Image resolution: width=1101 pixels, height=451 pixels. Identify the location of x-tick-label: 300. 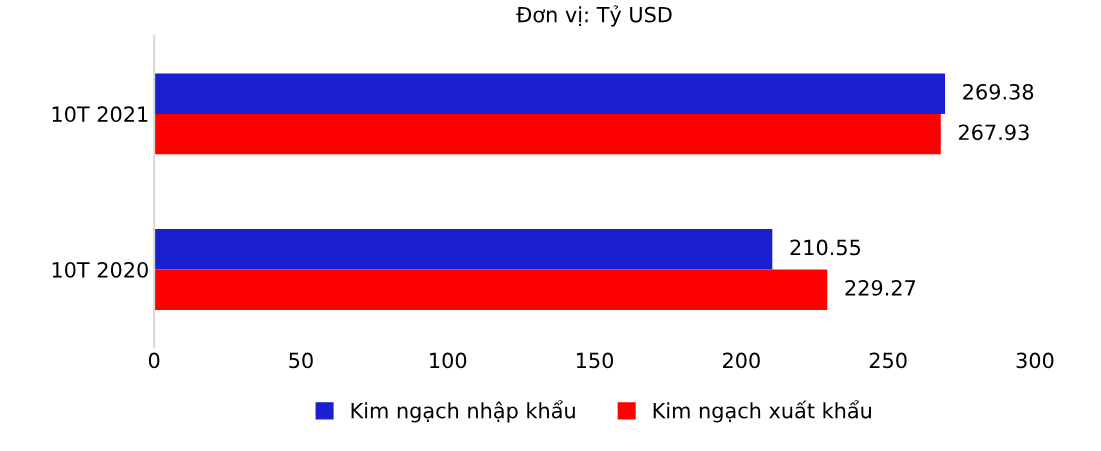
(1035, 360).